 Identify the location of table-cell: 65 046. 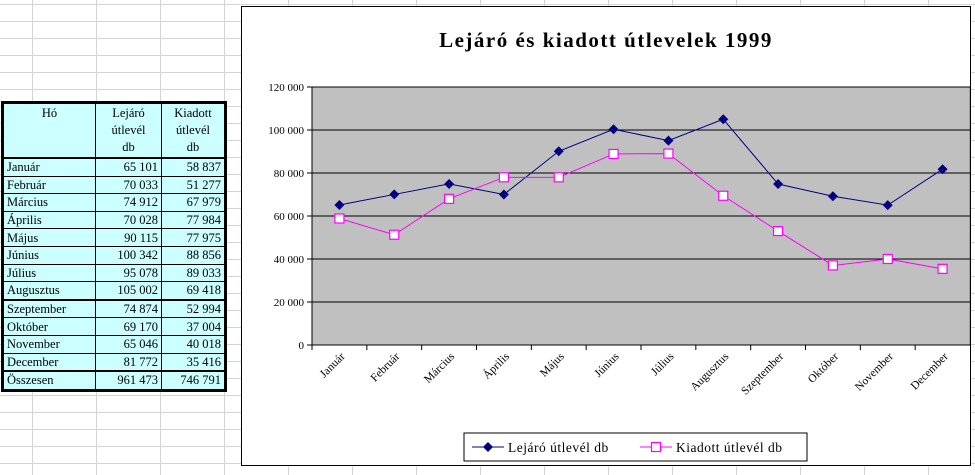
(128, 344).